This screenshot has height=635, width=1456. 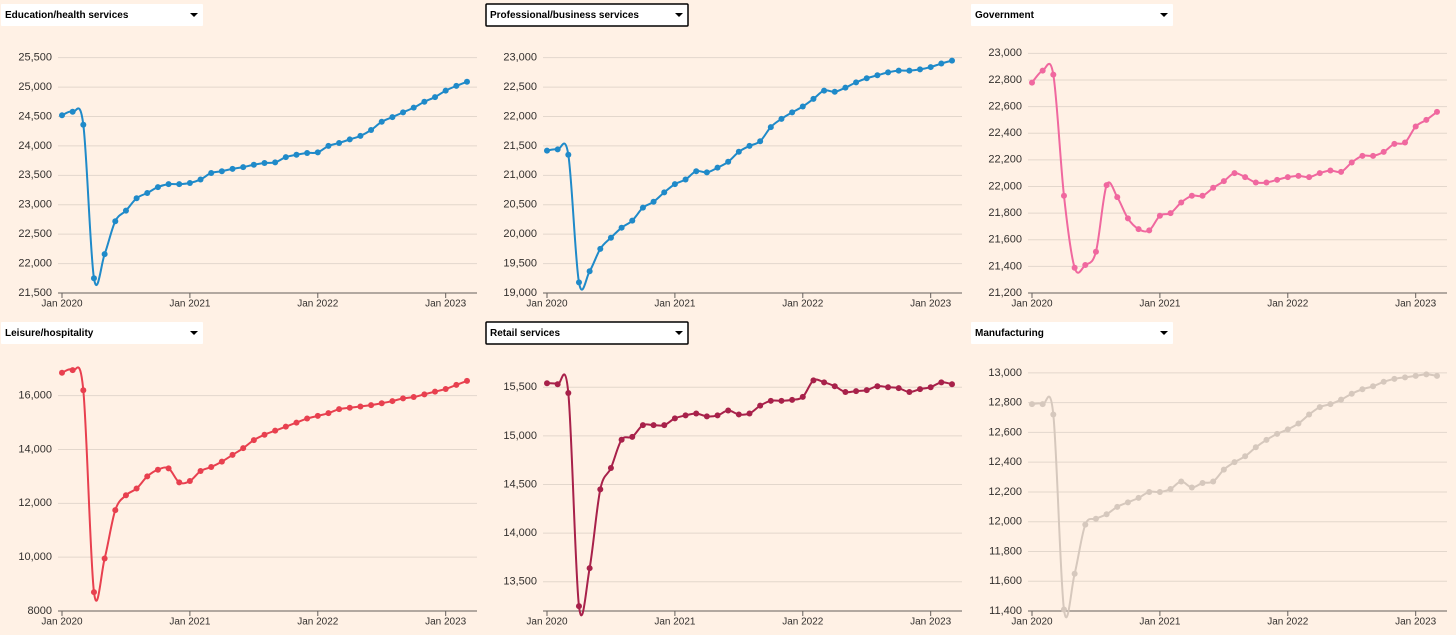 I want to click on dropdown-box, so click(x=1072, y=333).